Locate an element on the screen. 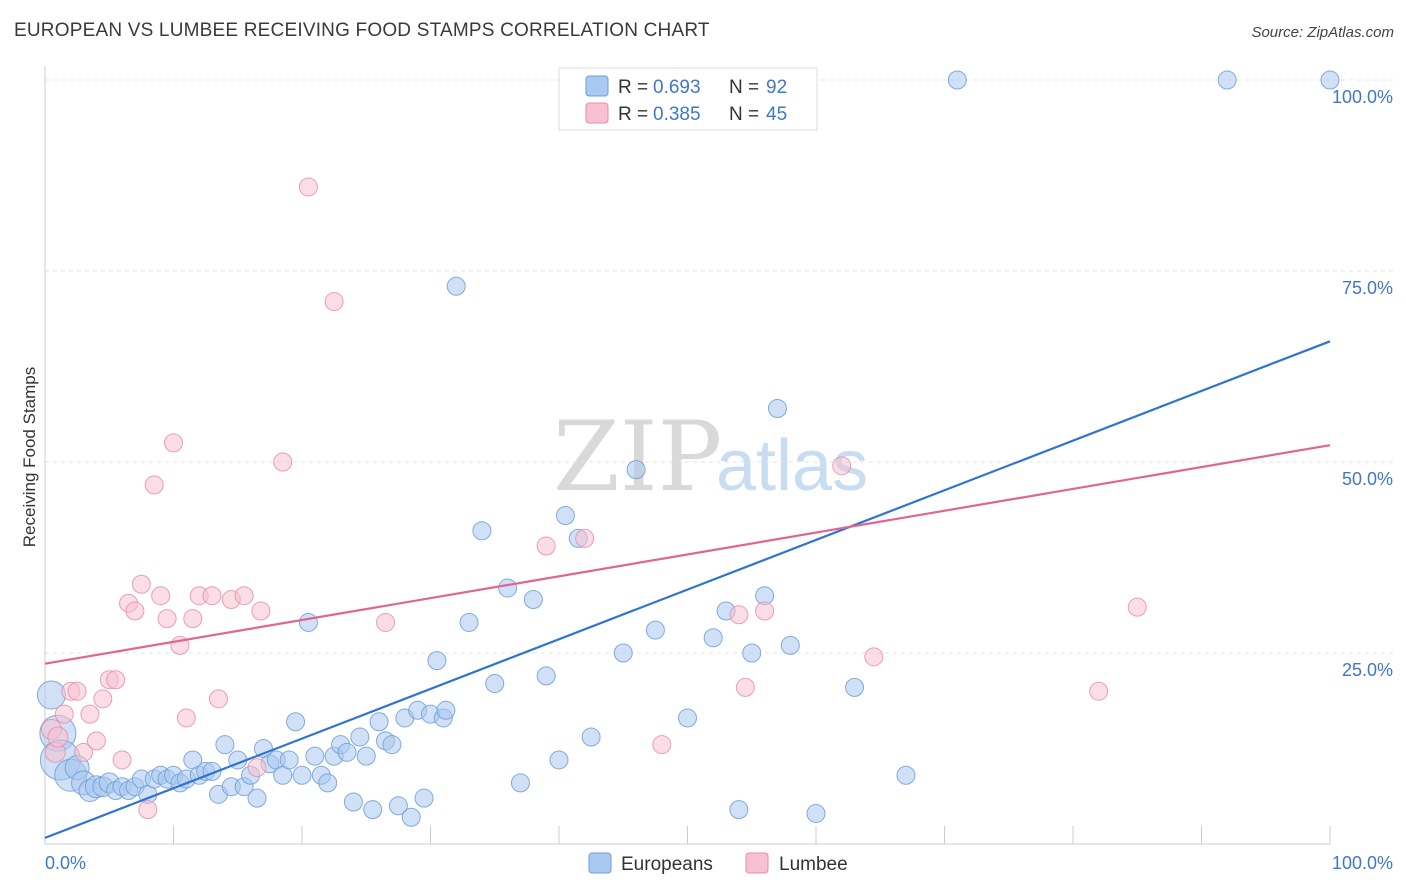 The height and width of the screenshot is (892, 1406). legend-top: R = 0.693 N = 92 R = 0.385 N = 45 is located at coordinates (688, 99).